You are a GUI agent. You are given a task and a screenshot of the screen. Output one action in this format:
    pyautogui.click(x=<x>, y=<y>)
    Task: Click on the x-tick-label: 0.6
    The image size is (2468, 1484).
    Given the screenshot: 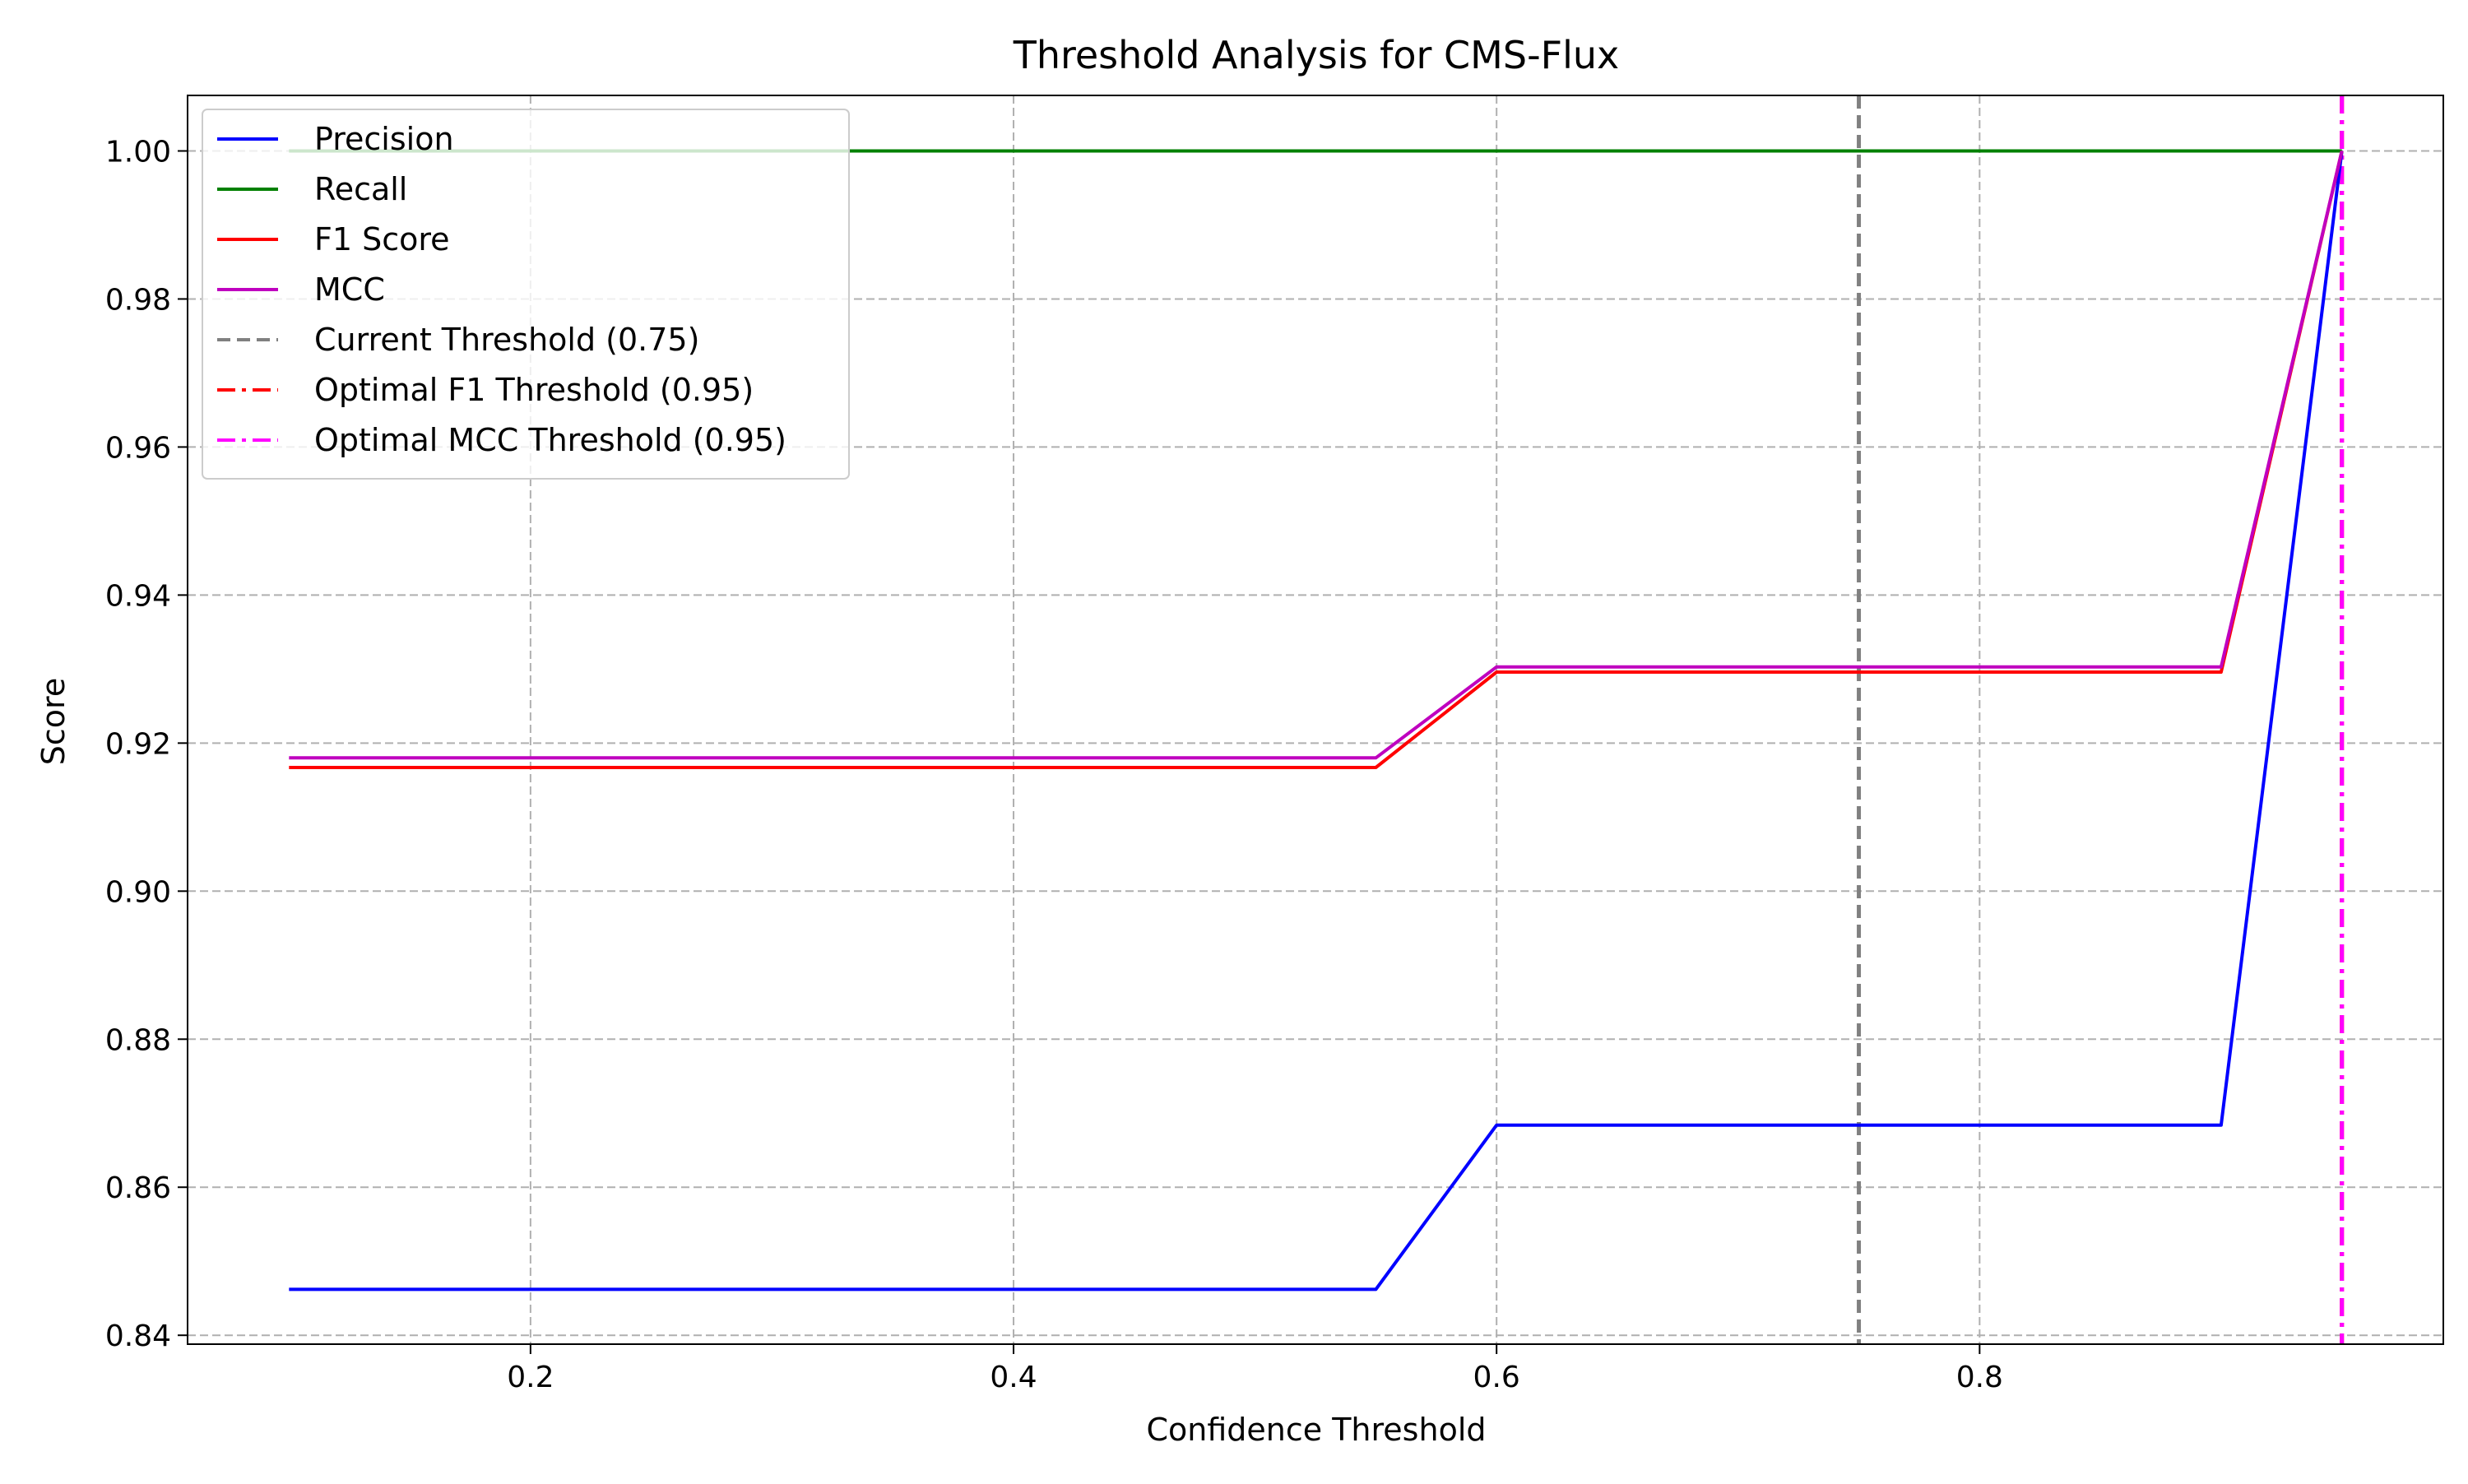 What is the action you would take?
    pyautogui.click(x=1496, y=1377)
    